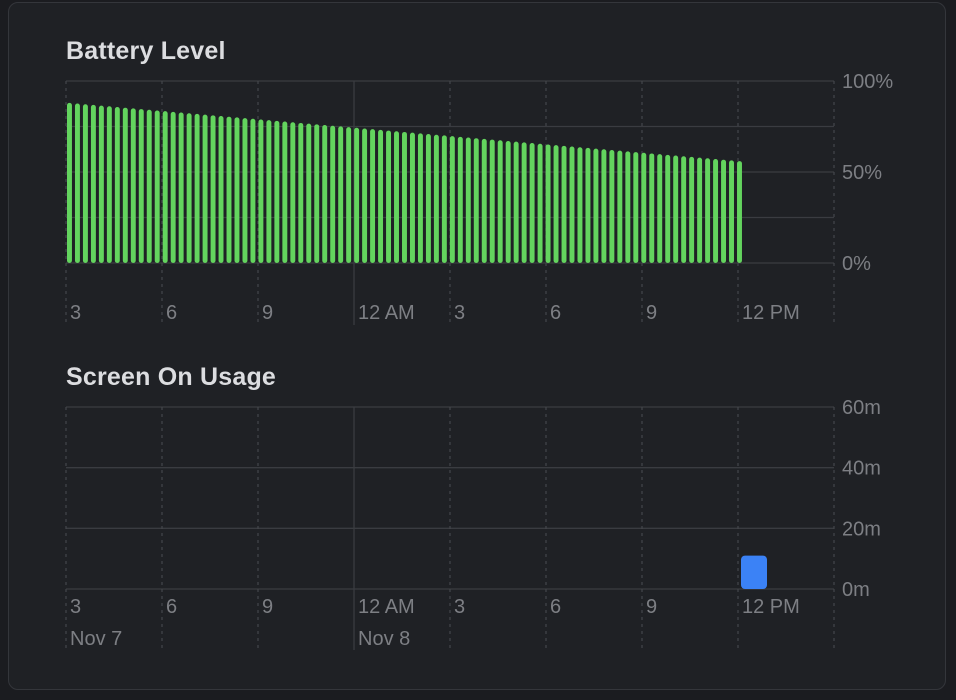 The height and width of the screenshot is (700, 956). What do you see at coordinates (861, 469) in the screenshot?
I see `y-tick-label: 40m` at bounding box center [861, 469].